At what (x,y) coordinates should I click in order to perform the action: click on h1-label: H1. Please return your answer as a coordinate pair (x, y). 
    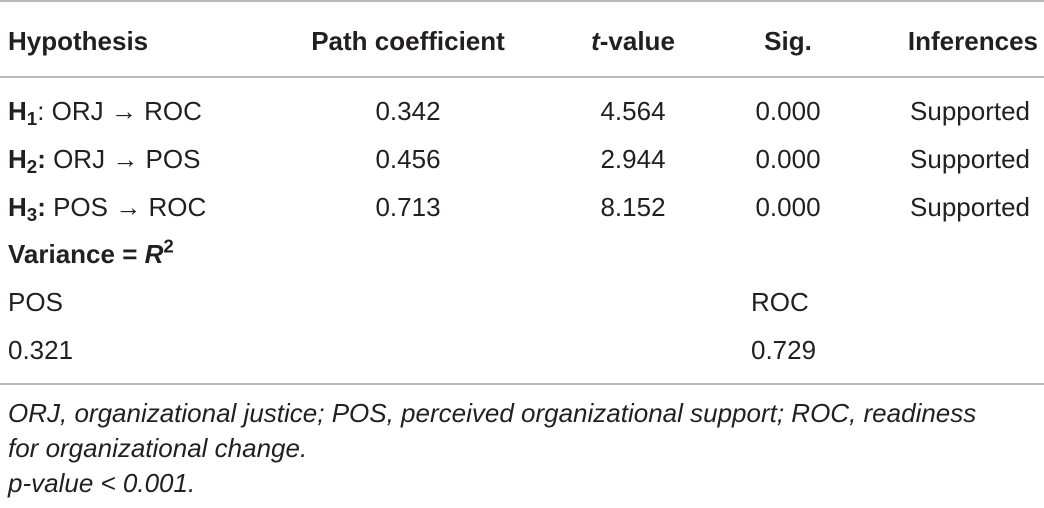
    Looking at the image, I should click on (23, 113).